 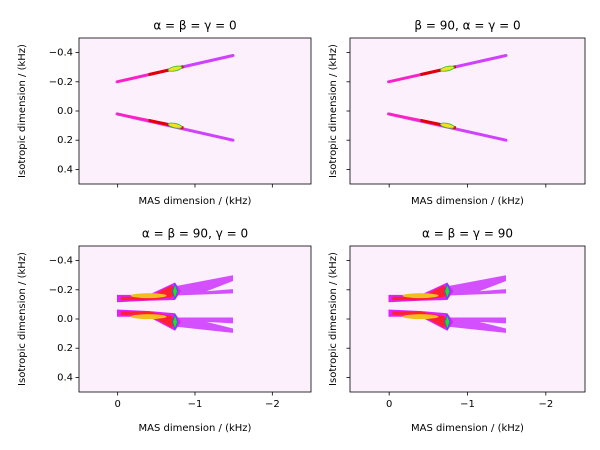 What do you see at coordinates (194, 26) in the screenshot?
I see `axes-title: α = β = γ = 0` at bounding box center [194, 26].